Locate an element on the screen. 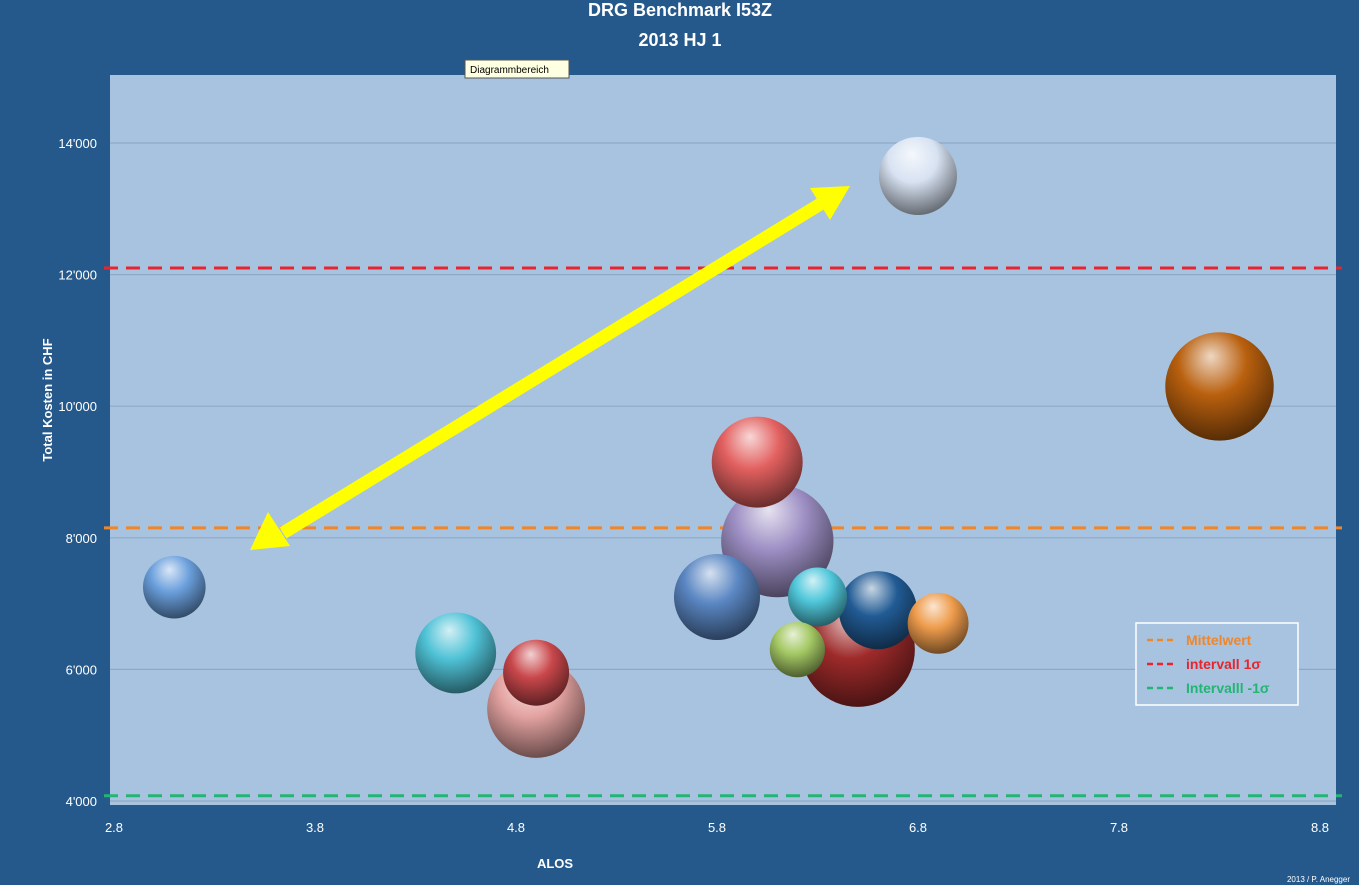  y-axis-label: Total Kosten in CHF is located at coordinates (47, 399).